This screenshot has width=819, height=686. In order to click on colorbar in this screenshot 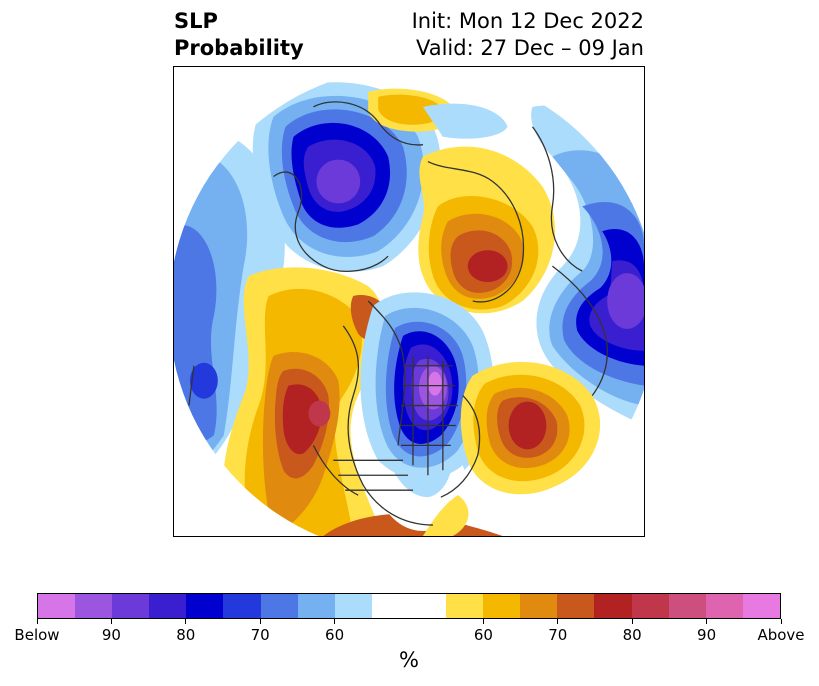, I will do `click(409, 606)`.